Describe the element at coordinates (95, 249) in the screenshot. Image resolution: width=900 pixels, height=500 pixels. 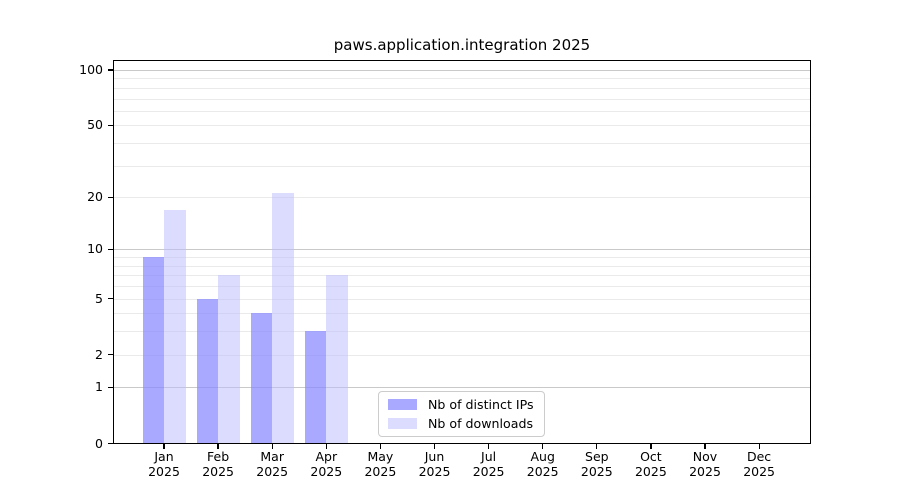
I see `y-tick-label: 10` at that location.